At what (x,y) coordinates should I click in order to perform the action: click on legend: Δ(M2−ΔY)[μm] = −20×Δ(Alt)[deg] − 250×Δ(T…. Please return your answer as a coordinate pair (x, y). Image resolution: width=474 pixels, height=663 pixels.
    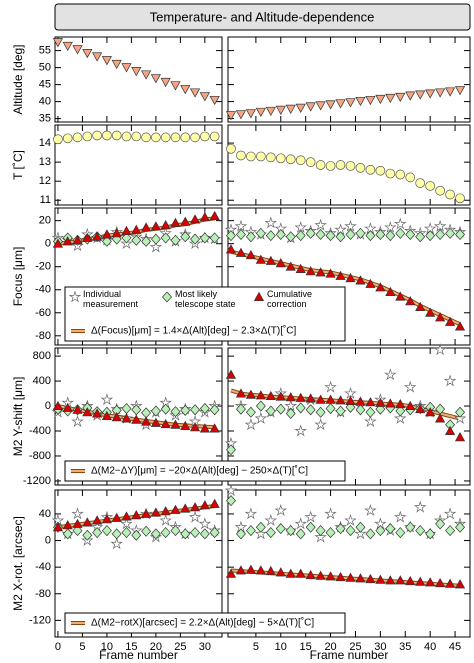
    Looking at the image, I should click on (205, 471).